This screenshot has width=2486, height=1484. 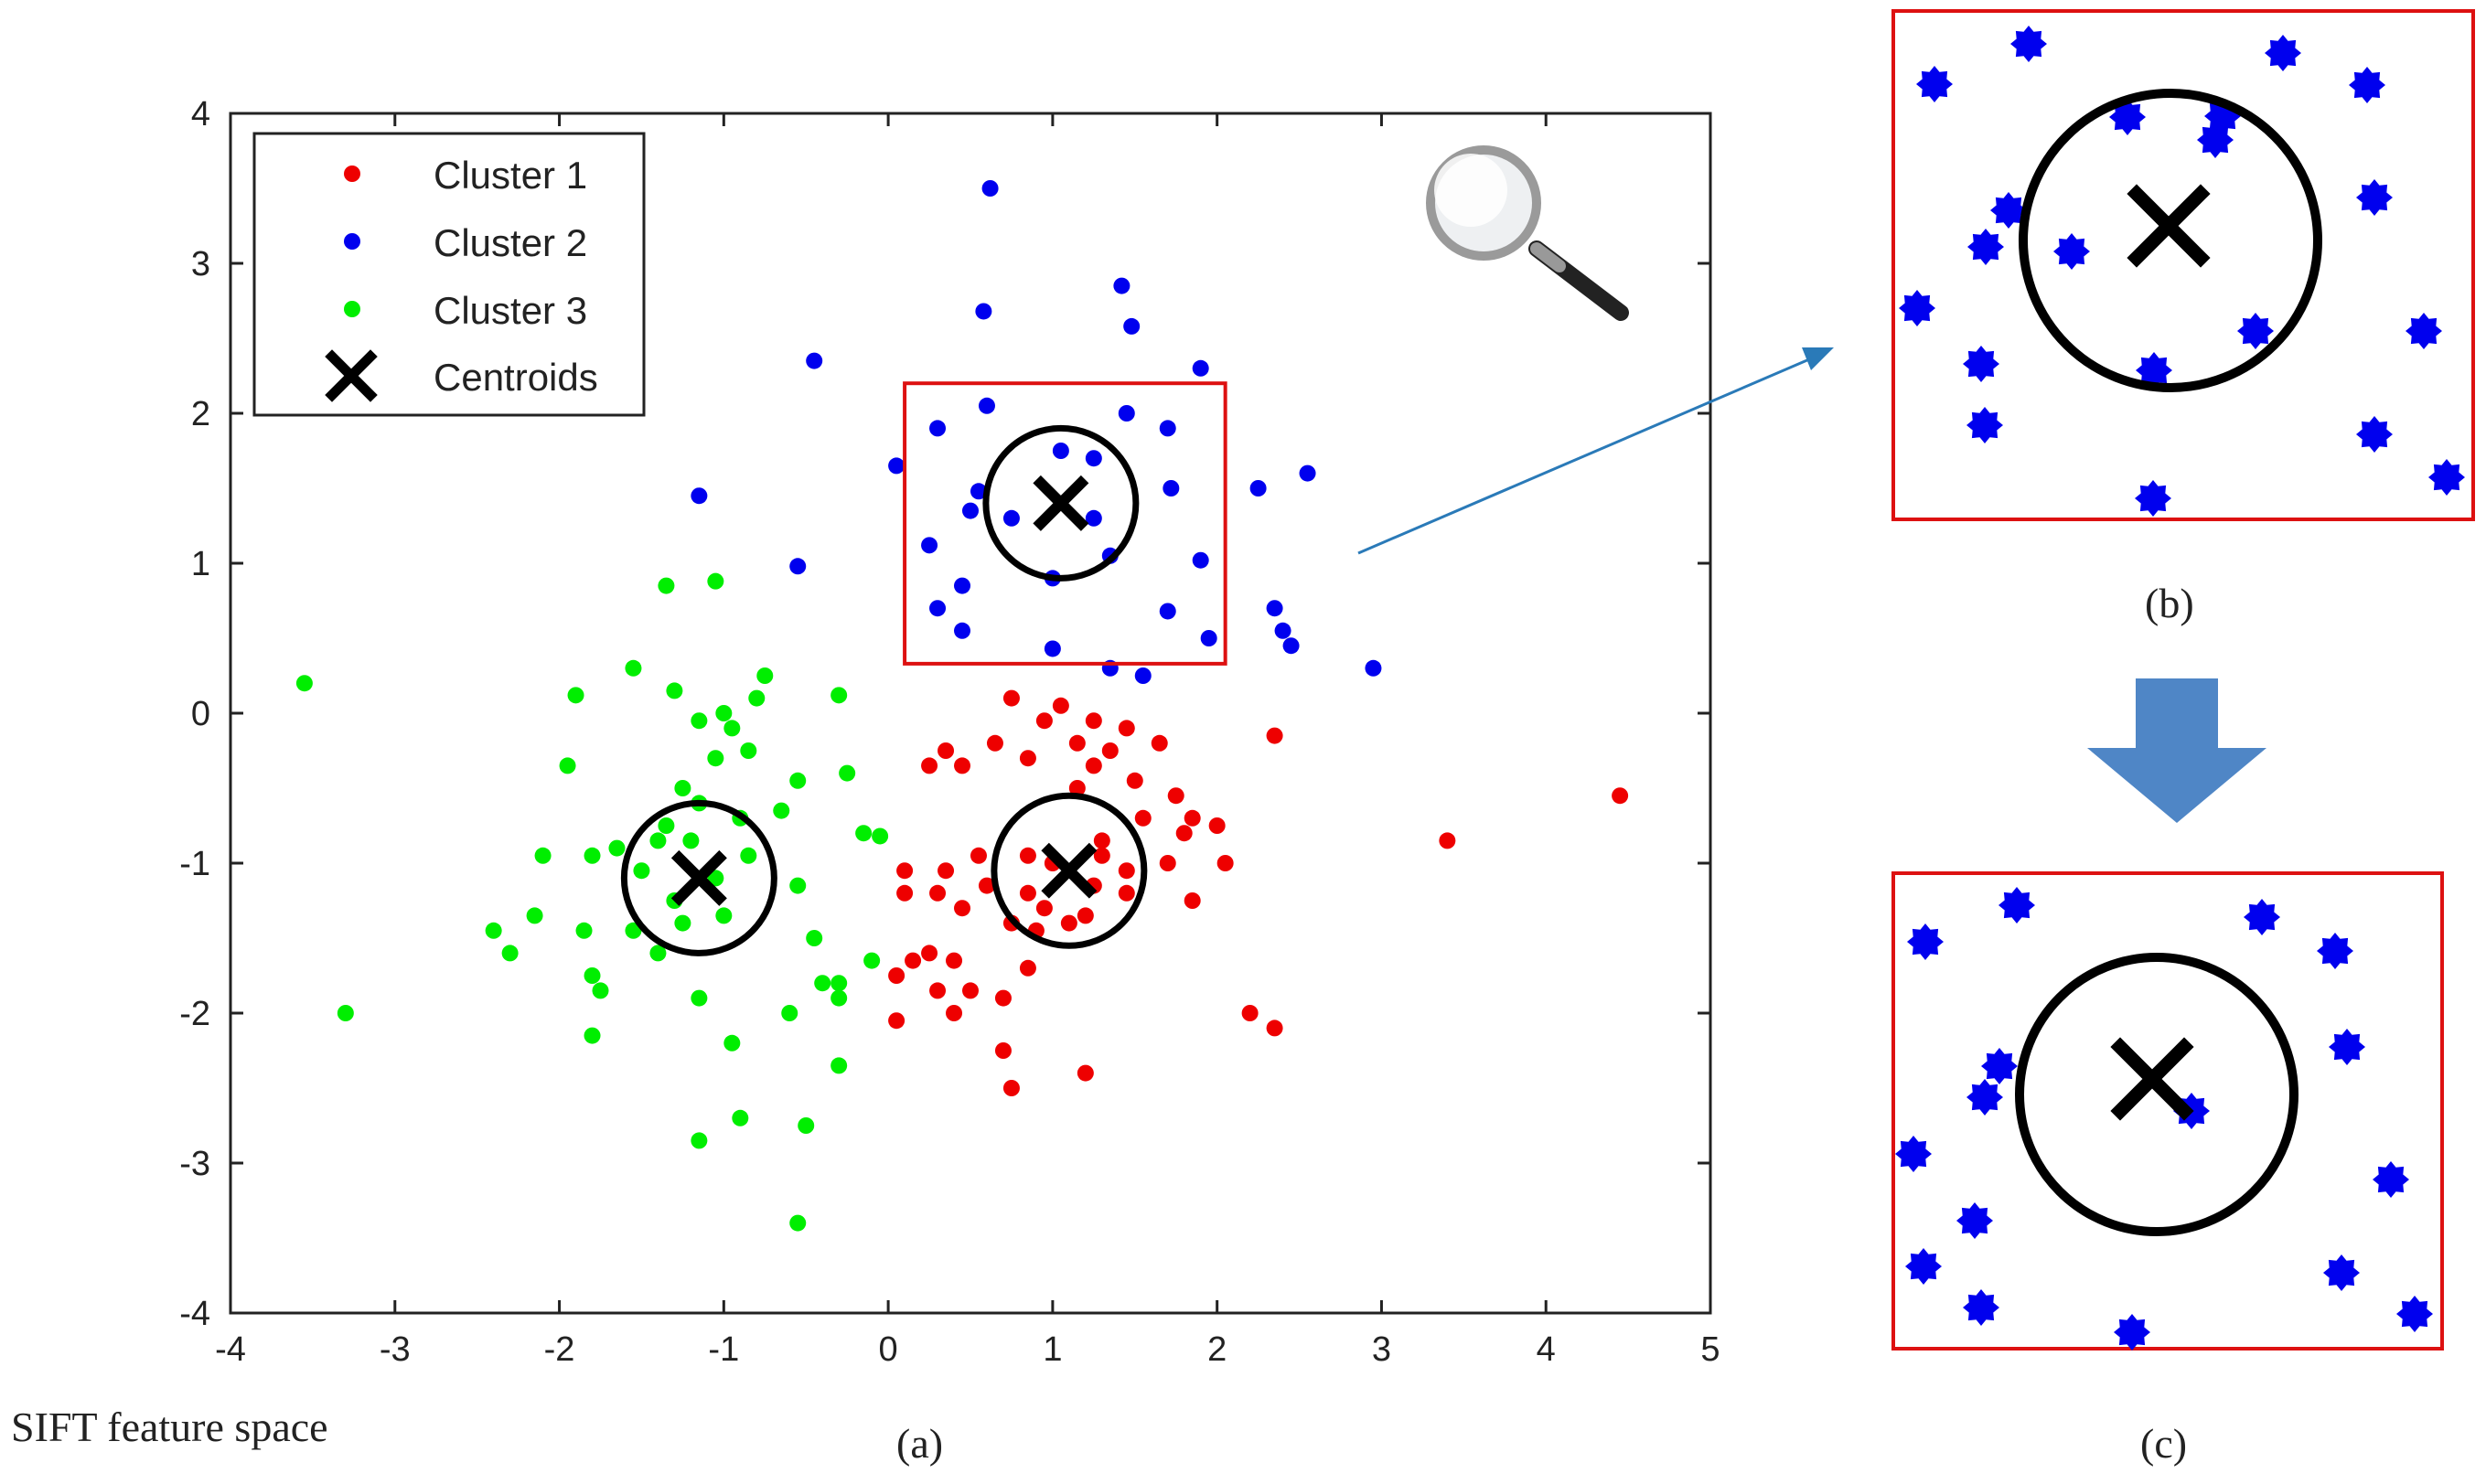 I want to click on zoom-arrow, so click(x=1595, y=451).